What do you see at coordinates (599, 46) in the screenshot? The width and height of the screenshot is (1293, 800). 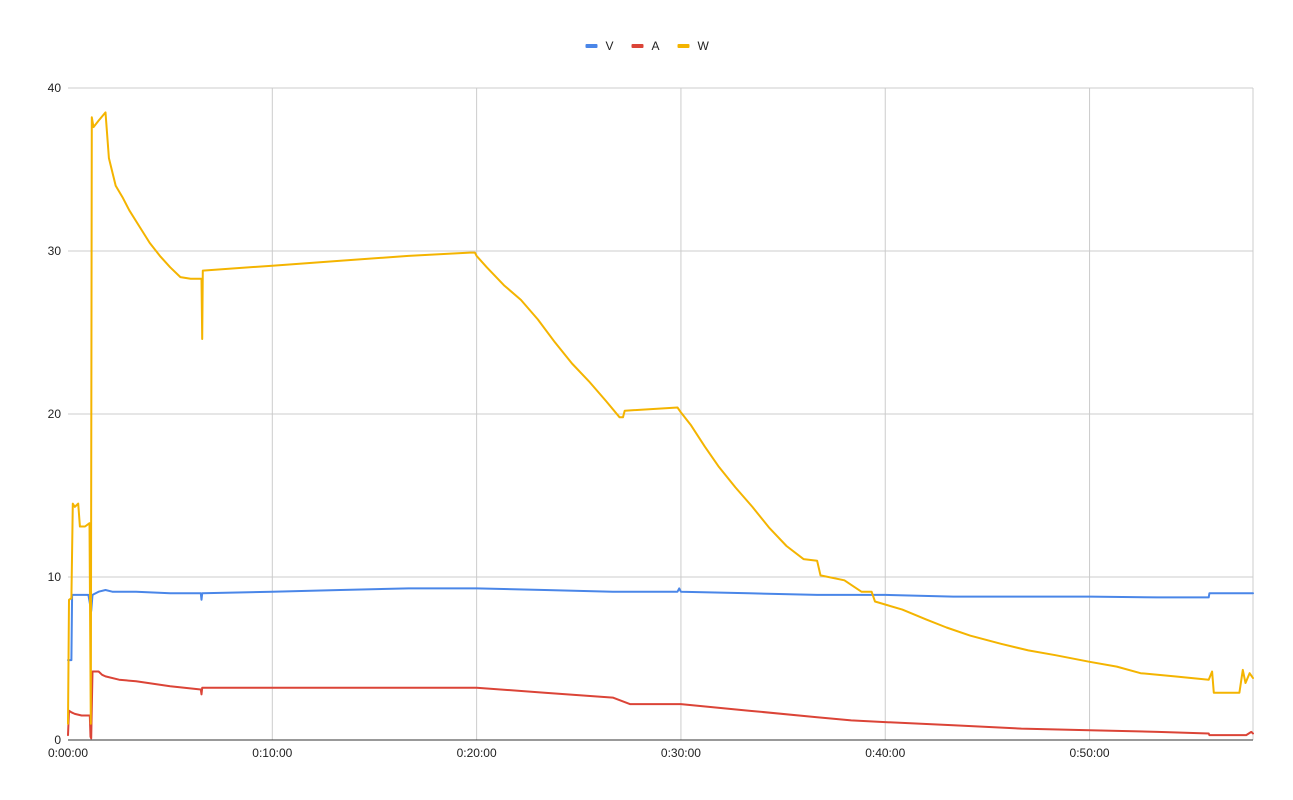 I see `legend-item-V: V` at bounding box center [599, 46].